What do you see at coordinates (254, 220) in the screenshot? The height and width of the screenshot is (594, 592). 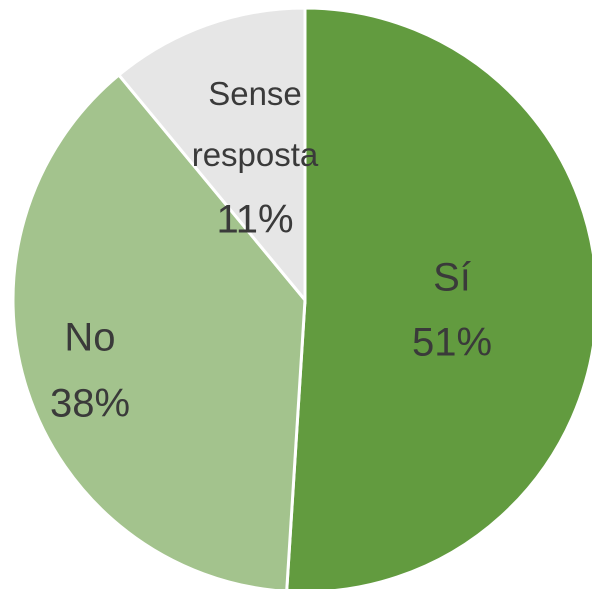 I see `slice-value-label: 11%` at bounding box center [254, 220].